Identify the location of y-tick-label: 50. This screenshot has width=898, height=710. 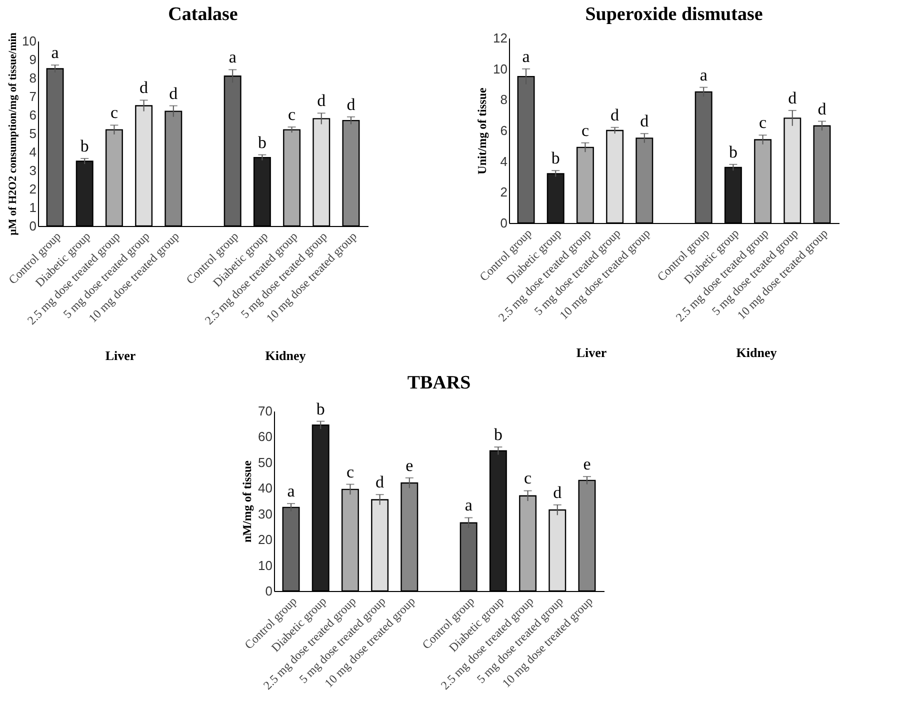
(265, 462).